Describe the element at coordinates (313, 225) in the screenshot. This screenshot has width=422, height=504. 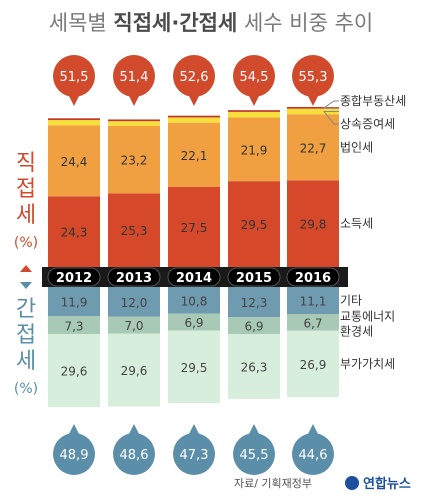
I see `direct-value-label: 29,8` at that location.